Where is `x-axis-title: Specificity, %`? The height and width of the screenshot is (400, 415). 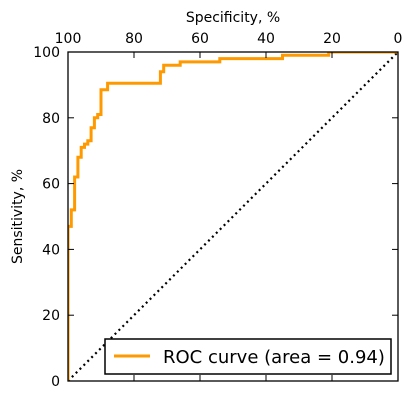 x-axis-title: Specificity, % is located at coordinates (233, 18).